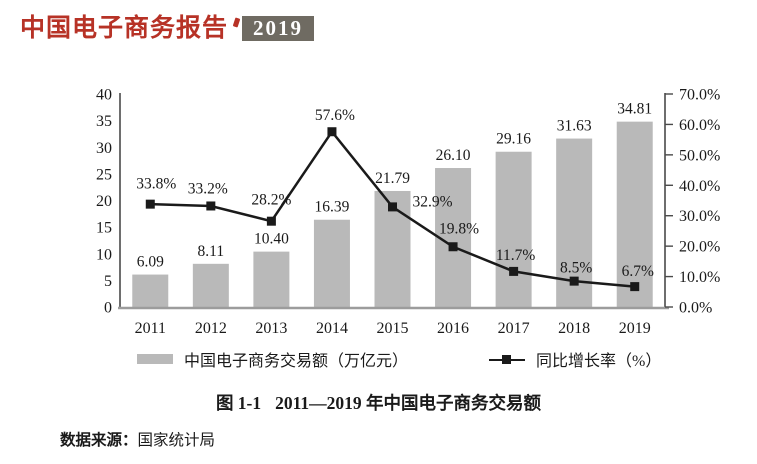 The image size is (757, 464). Describe the element at coordinates (513, 139) in the screenshot. I see `bar-value-label: 29.16` at that location.